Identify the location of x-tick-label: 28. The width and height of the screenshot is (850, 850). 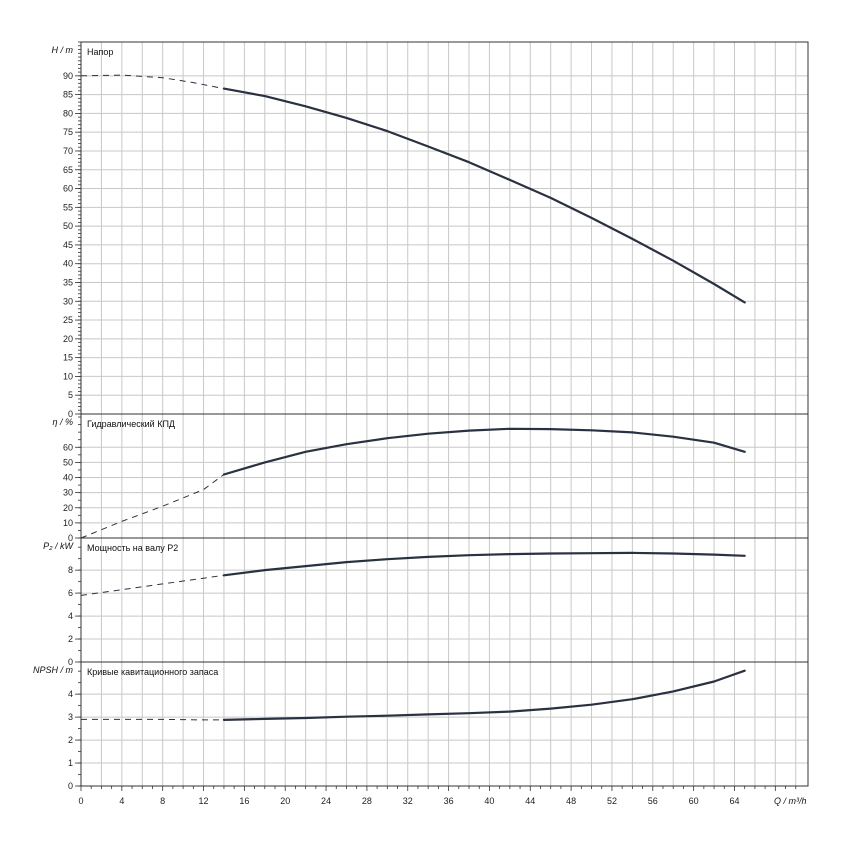
(367, 801).